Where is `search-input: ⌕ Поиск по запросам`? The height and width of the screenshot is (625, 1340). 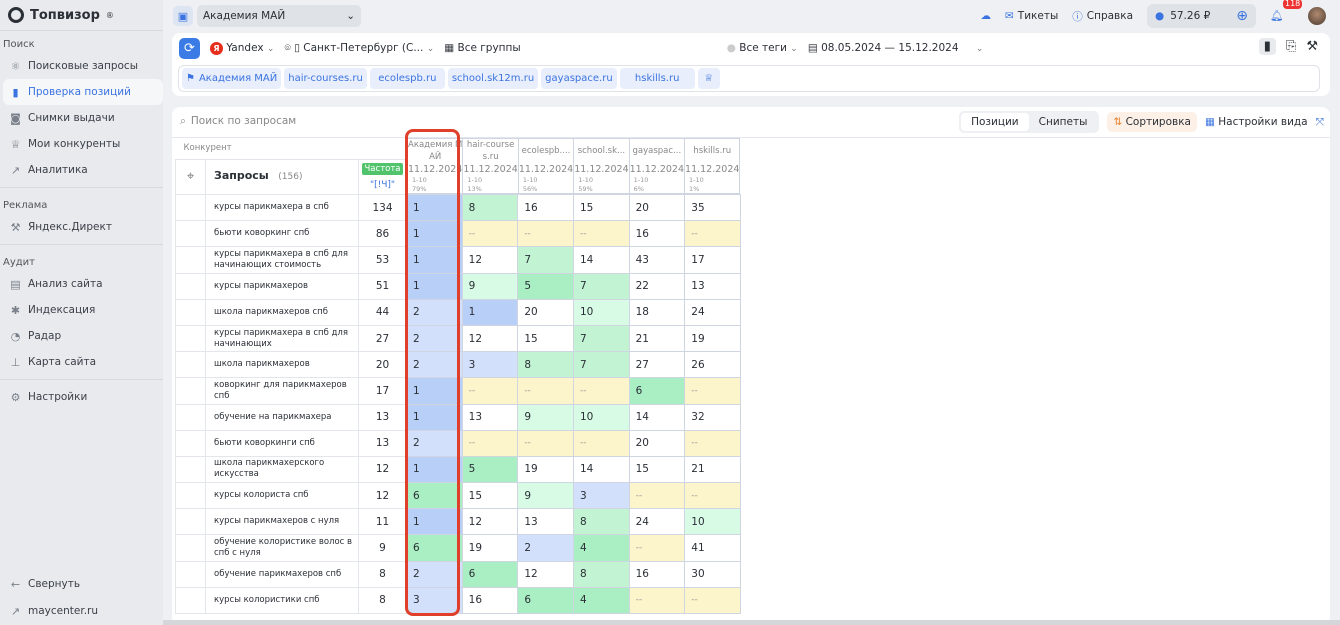 search-input: ⌕ Поиск по запросам is located at coordinates (238, 121).